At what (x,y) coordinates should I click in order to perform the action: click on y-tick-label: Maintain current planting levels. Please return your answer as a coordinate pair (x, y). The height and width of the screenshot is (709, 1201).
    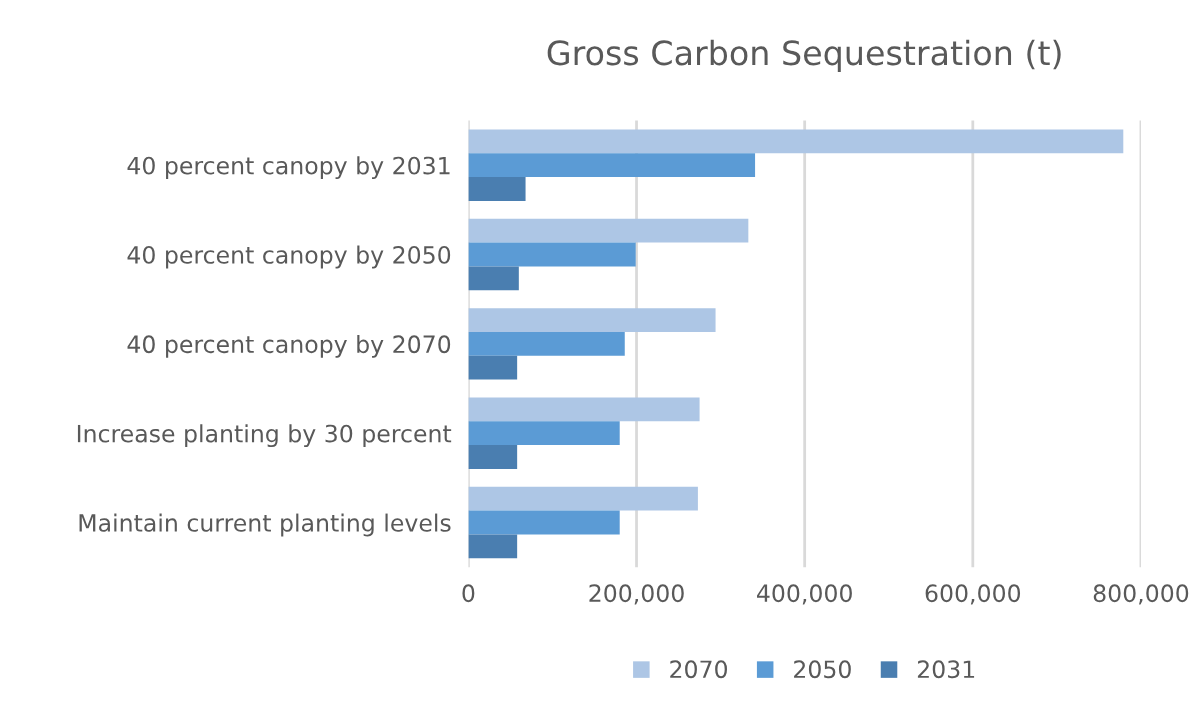
    Looking at the image, I should click on (265, 525).